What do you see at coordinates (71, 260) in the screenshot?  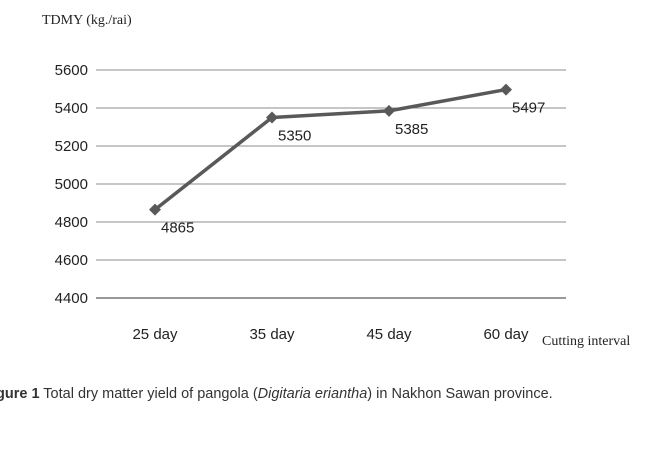 I see `y-tick-label: 4600` at bounding box center [71, 260].